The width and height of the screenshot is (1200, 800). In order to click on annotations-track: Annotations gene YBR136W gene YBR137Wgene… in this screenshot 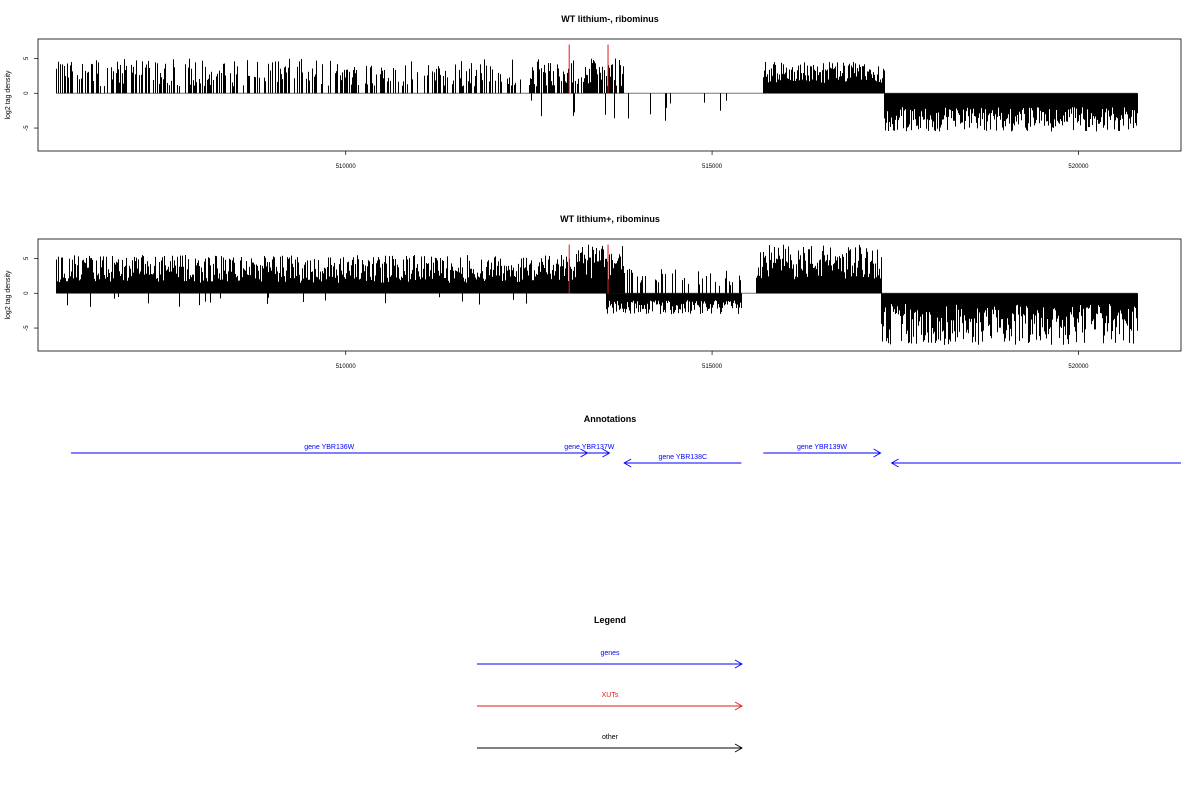, I will do `click(625, 441)`.